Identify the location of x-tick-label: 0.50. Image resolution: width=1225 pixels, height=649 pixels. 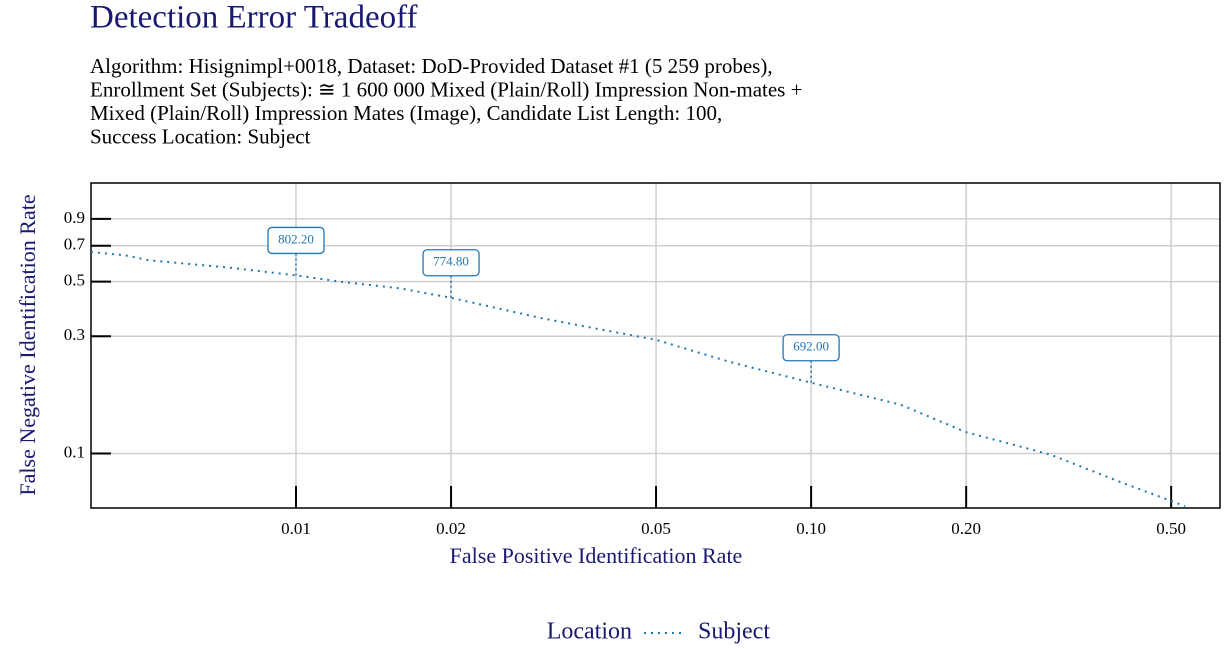
(1171, 528).